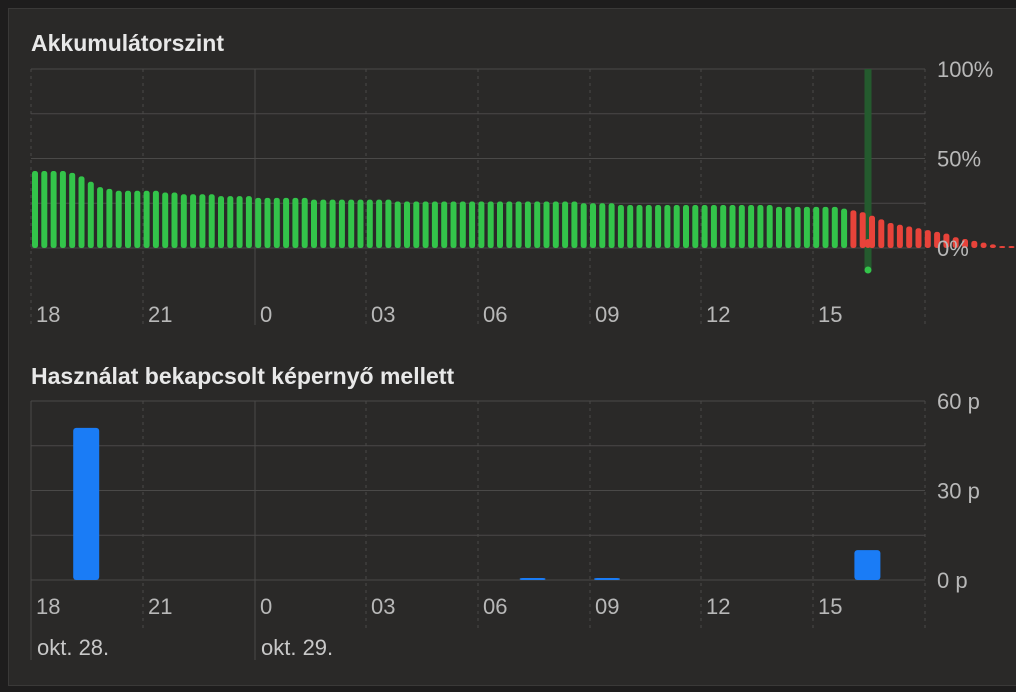 The width and height of the screenshot is (1016, 692). Describe the element at coordinates (266, 314) in the screenshot. I see `battery-x-tick-label: 0` at that location.